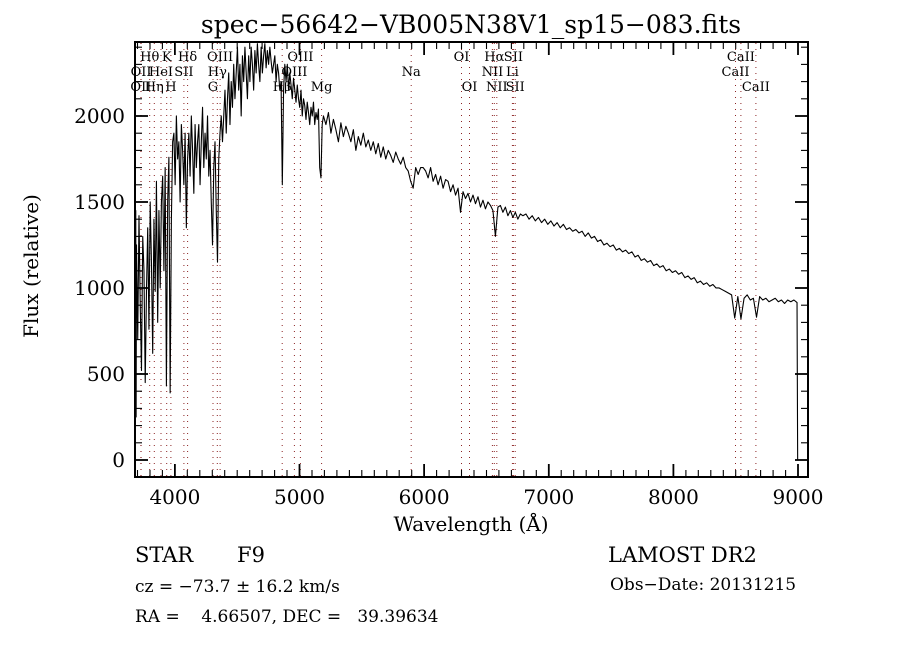 The image size is (900, 650). I want to click on spectral-line-label: Hη, so click(154, 87).